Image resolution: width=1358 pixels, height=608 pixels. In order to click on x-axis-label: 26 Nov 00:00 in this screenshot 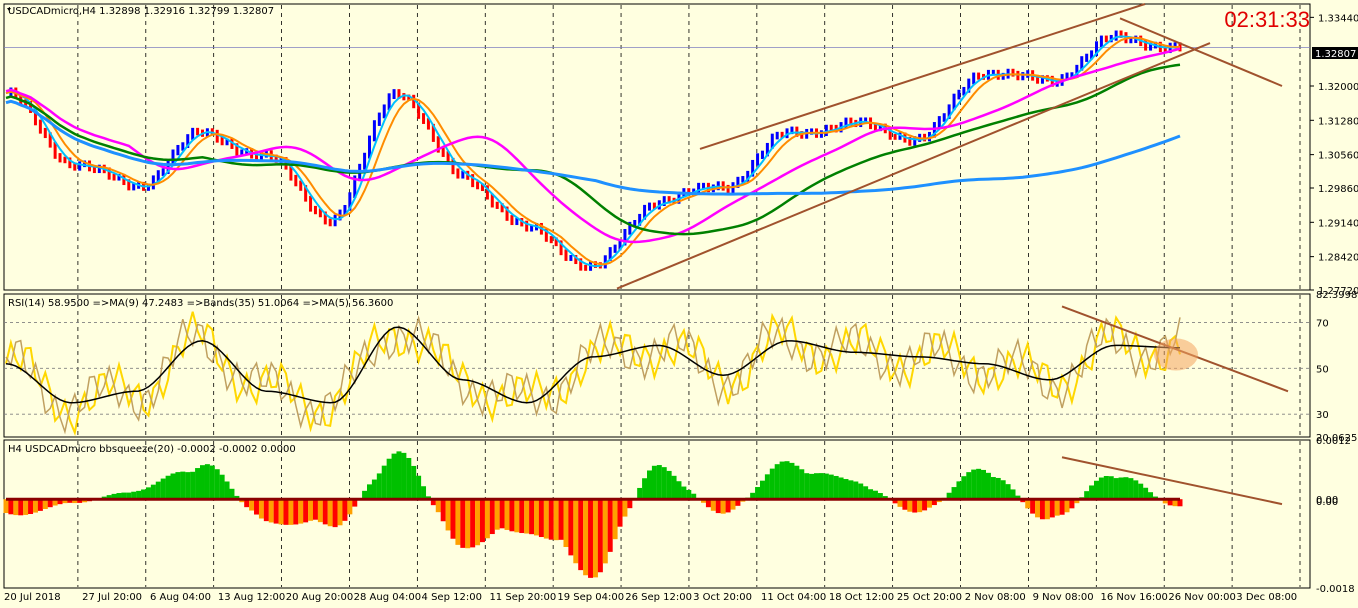, I will do `click(1201, 597)`.